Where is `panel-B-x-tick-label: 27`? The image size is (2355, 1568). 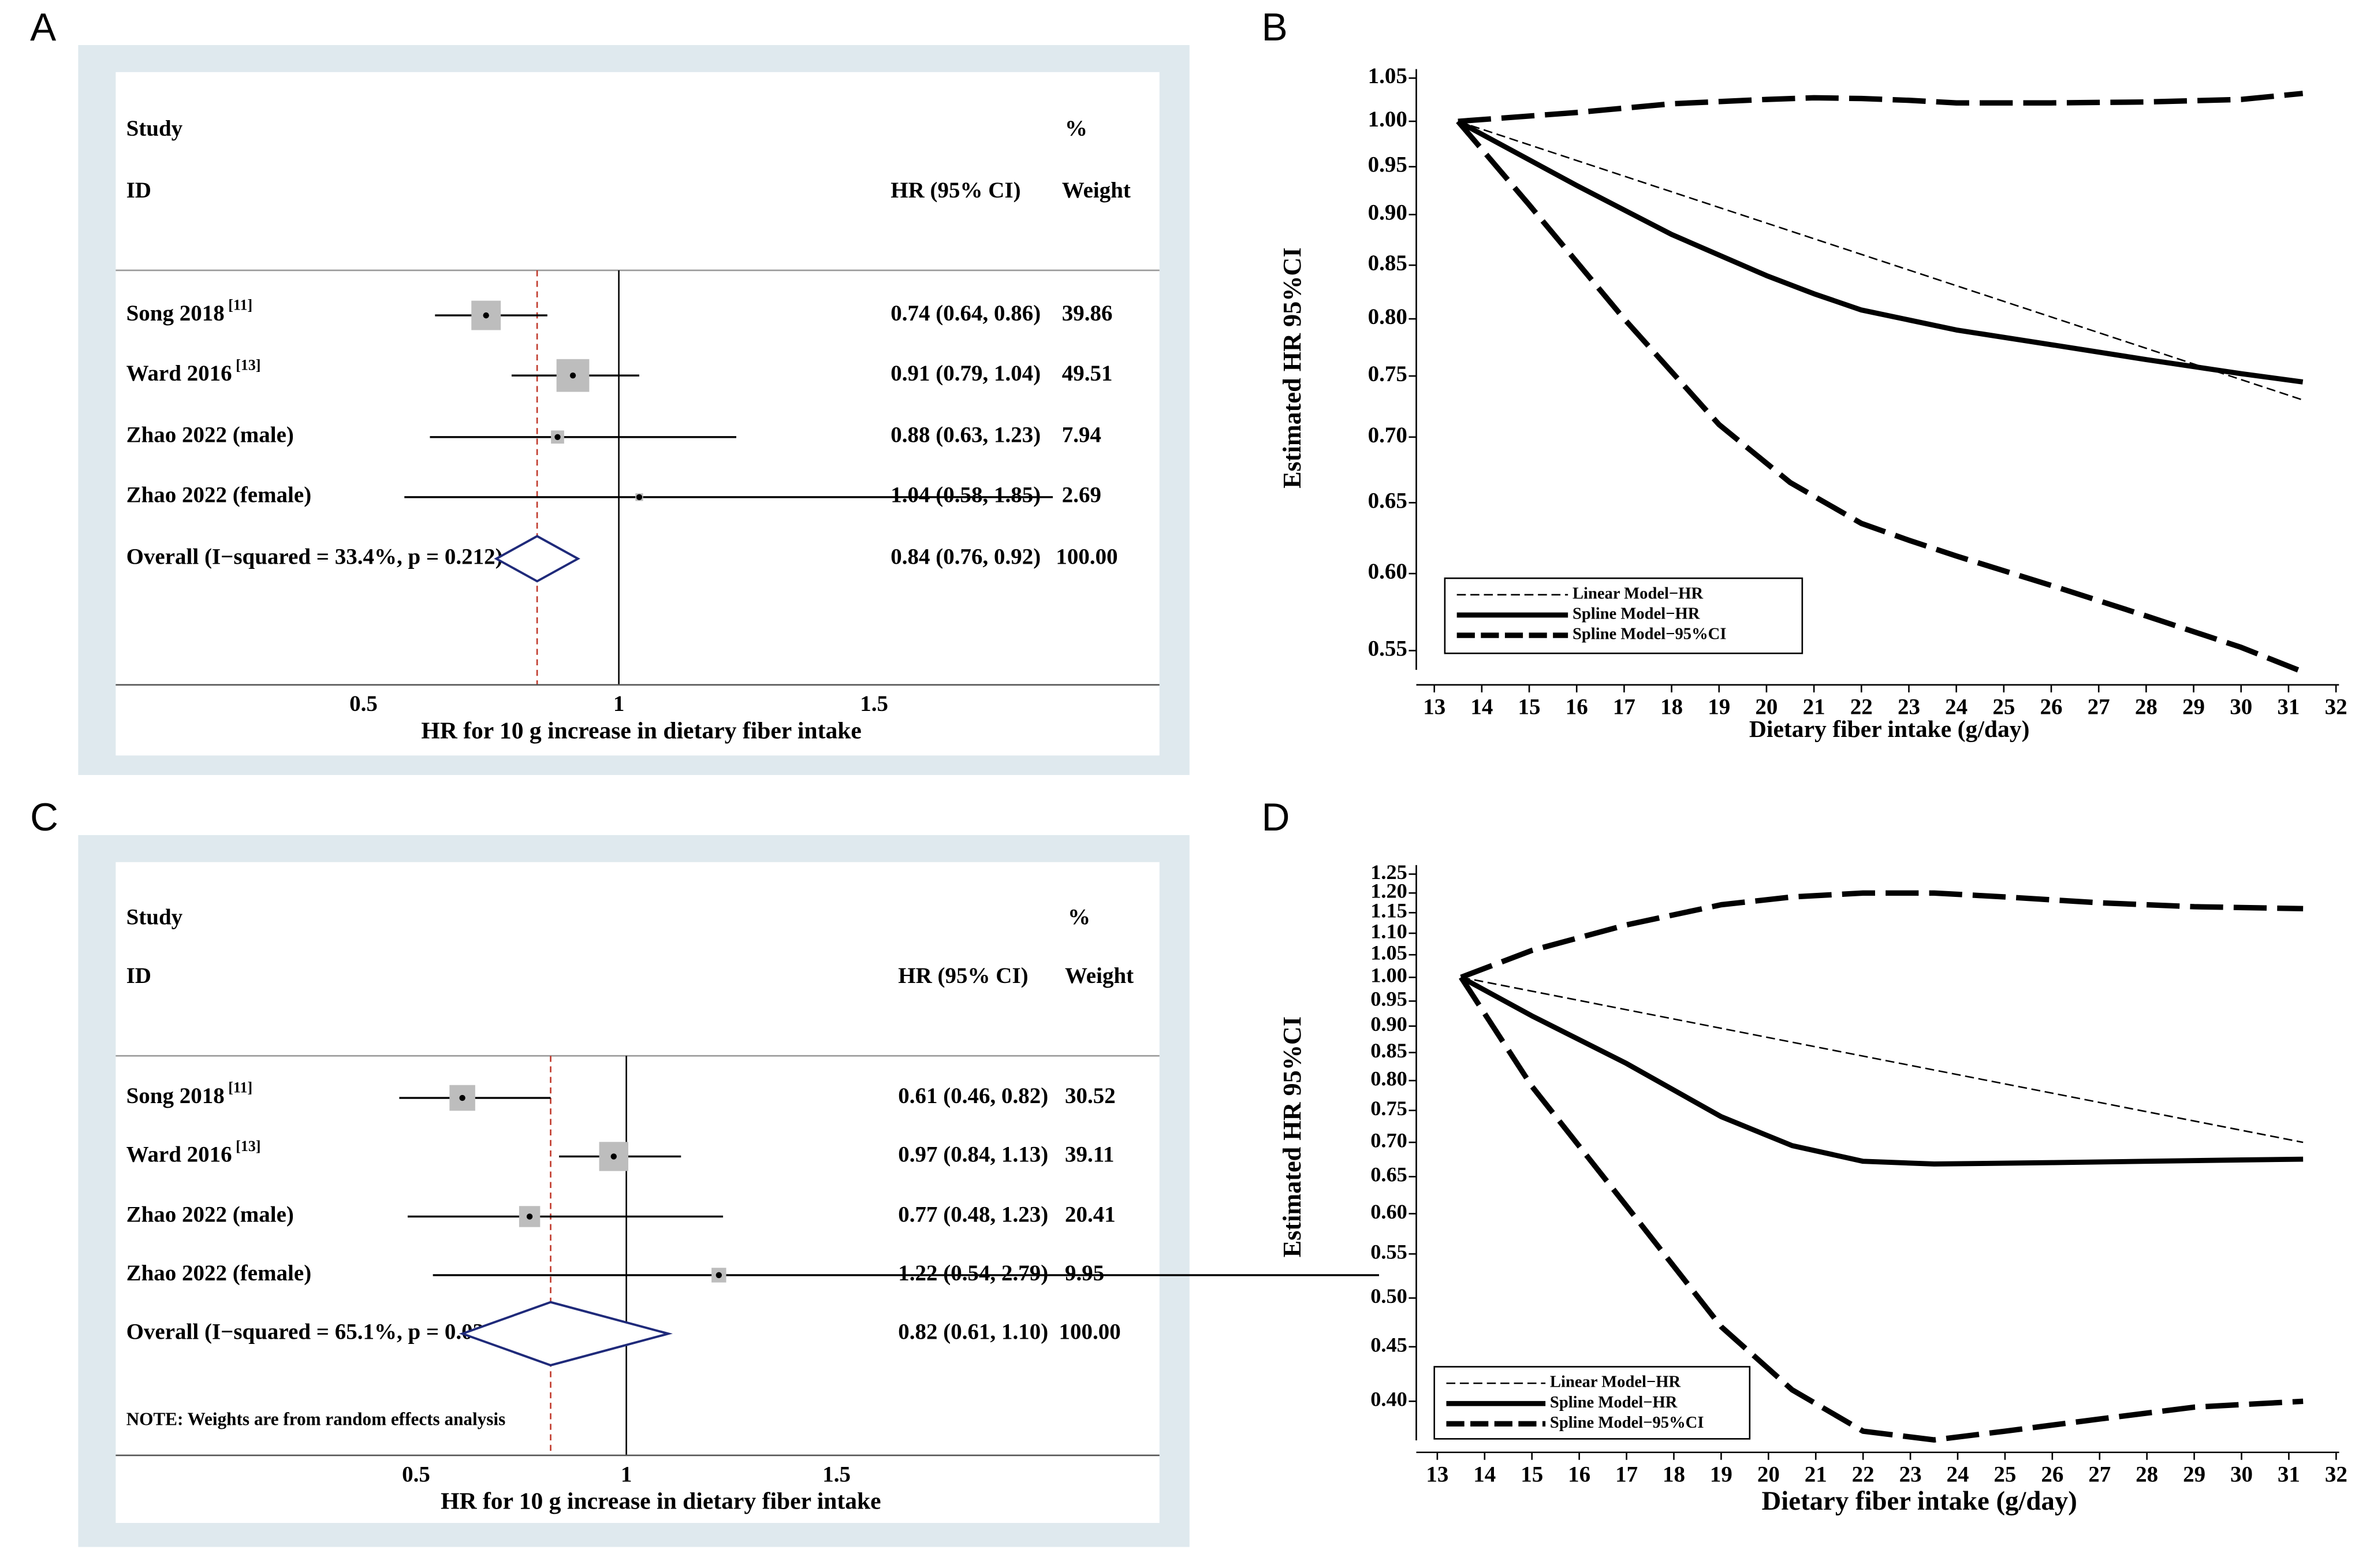 panel-B-x-tick-label: 27 is located at coordinates (2099, 706).